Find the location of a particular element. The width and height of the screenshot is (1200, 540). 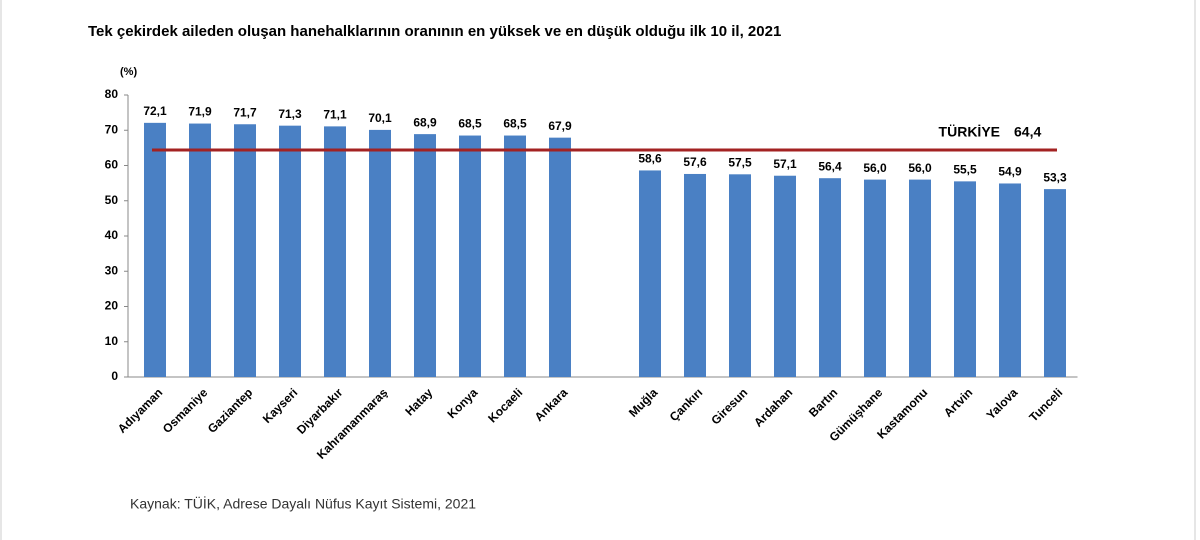

x-tick-label: Hatay is located at coordinates (418, 401).